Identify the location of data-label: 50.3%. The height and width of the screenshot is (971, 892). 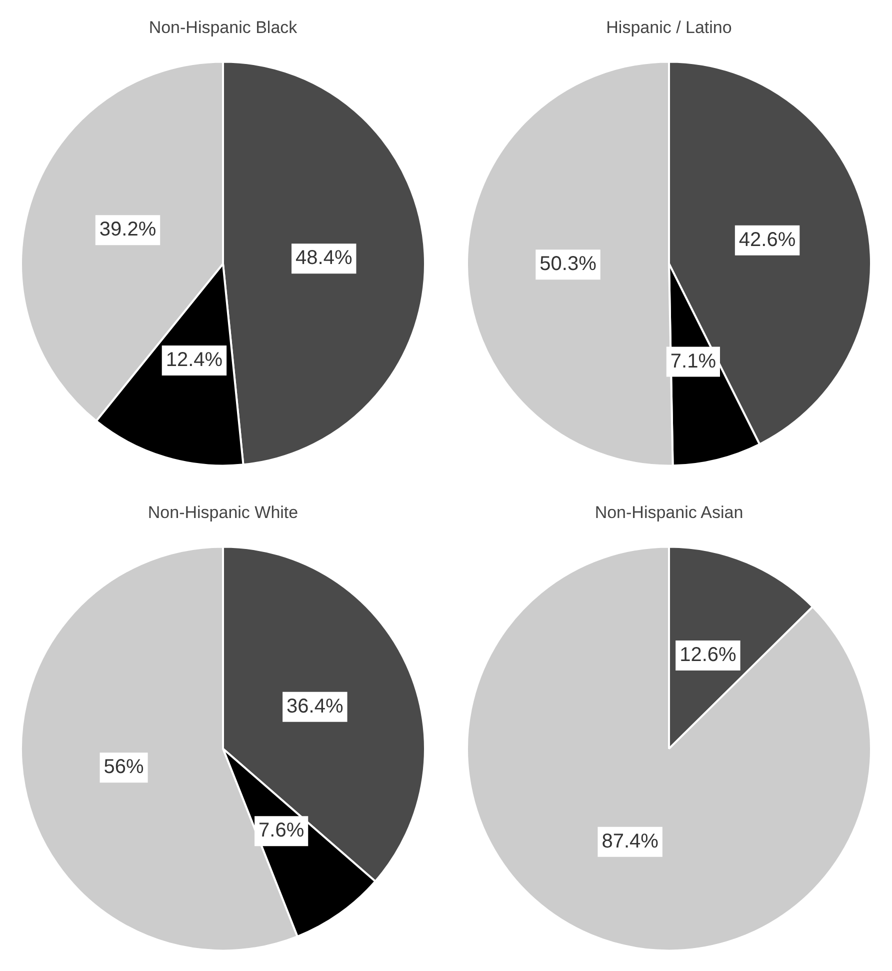
(568, 264).